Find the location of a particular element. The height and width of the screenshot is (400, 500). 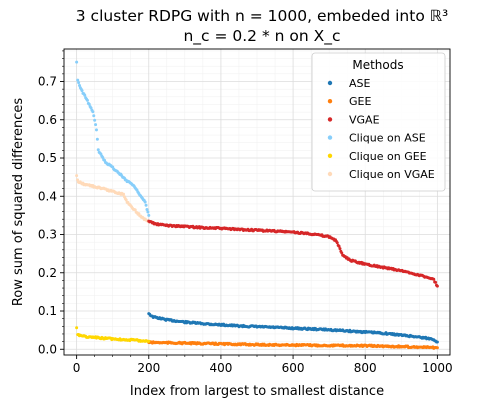

legend-label: Clique on GEE is located at coordinates (388, 156).